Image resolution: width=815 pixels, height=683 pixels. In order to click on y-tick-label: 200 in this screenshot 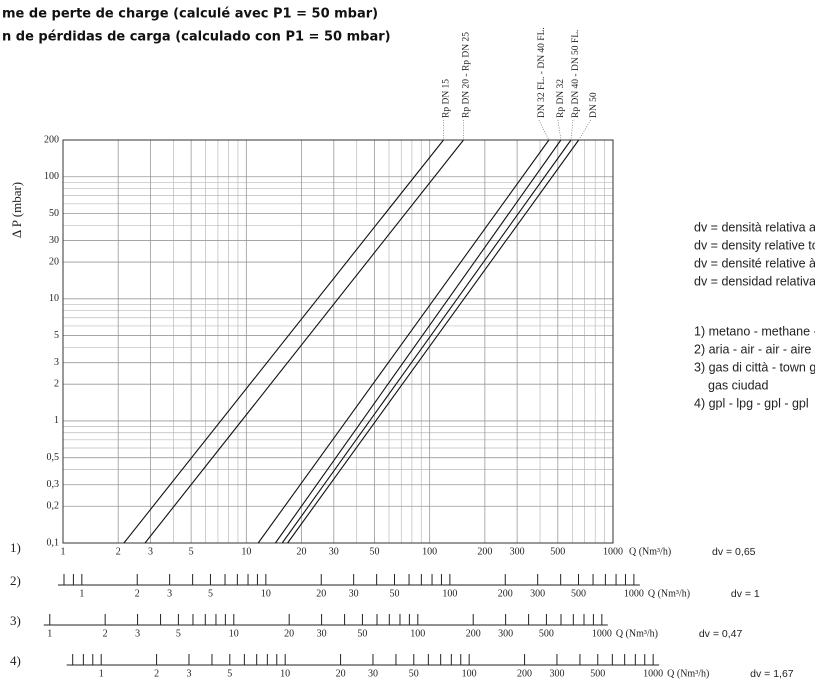, I will do `click(51, 139)`.